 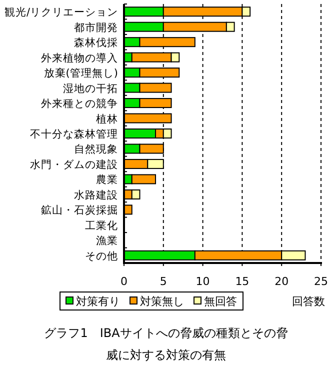 I want to click on y-tick-label: 不十分な森林管理, so click(x=74, y=134).